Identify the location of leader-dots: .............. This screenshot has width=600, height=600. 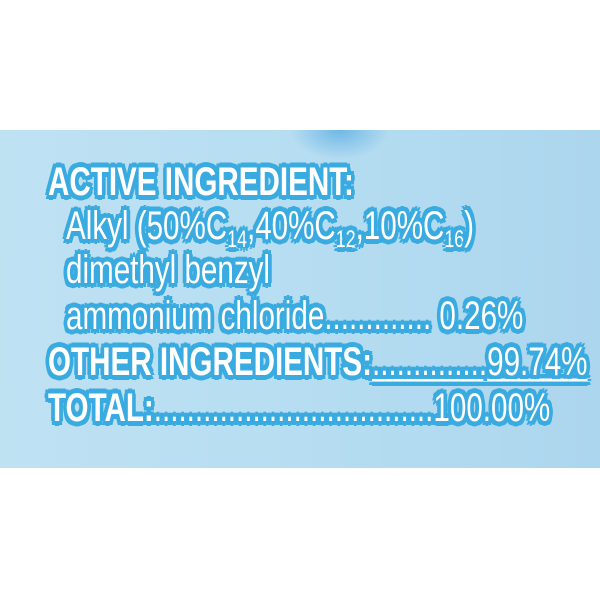
(378, 316).